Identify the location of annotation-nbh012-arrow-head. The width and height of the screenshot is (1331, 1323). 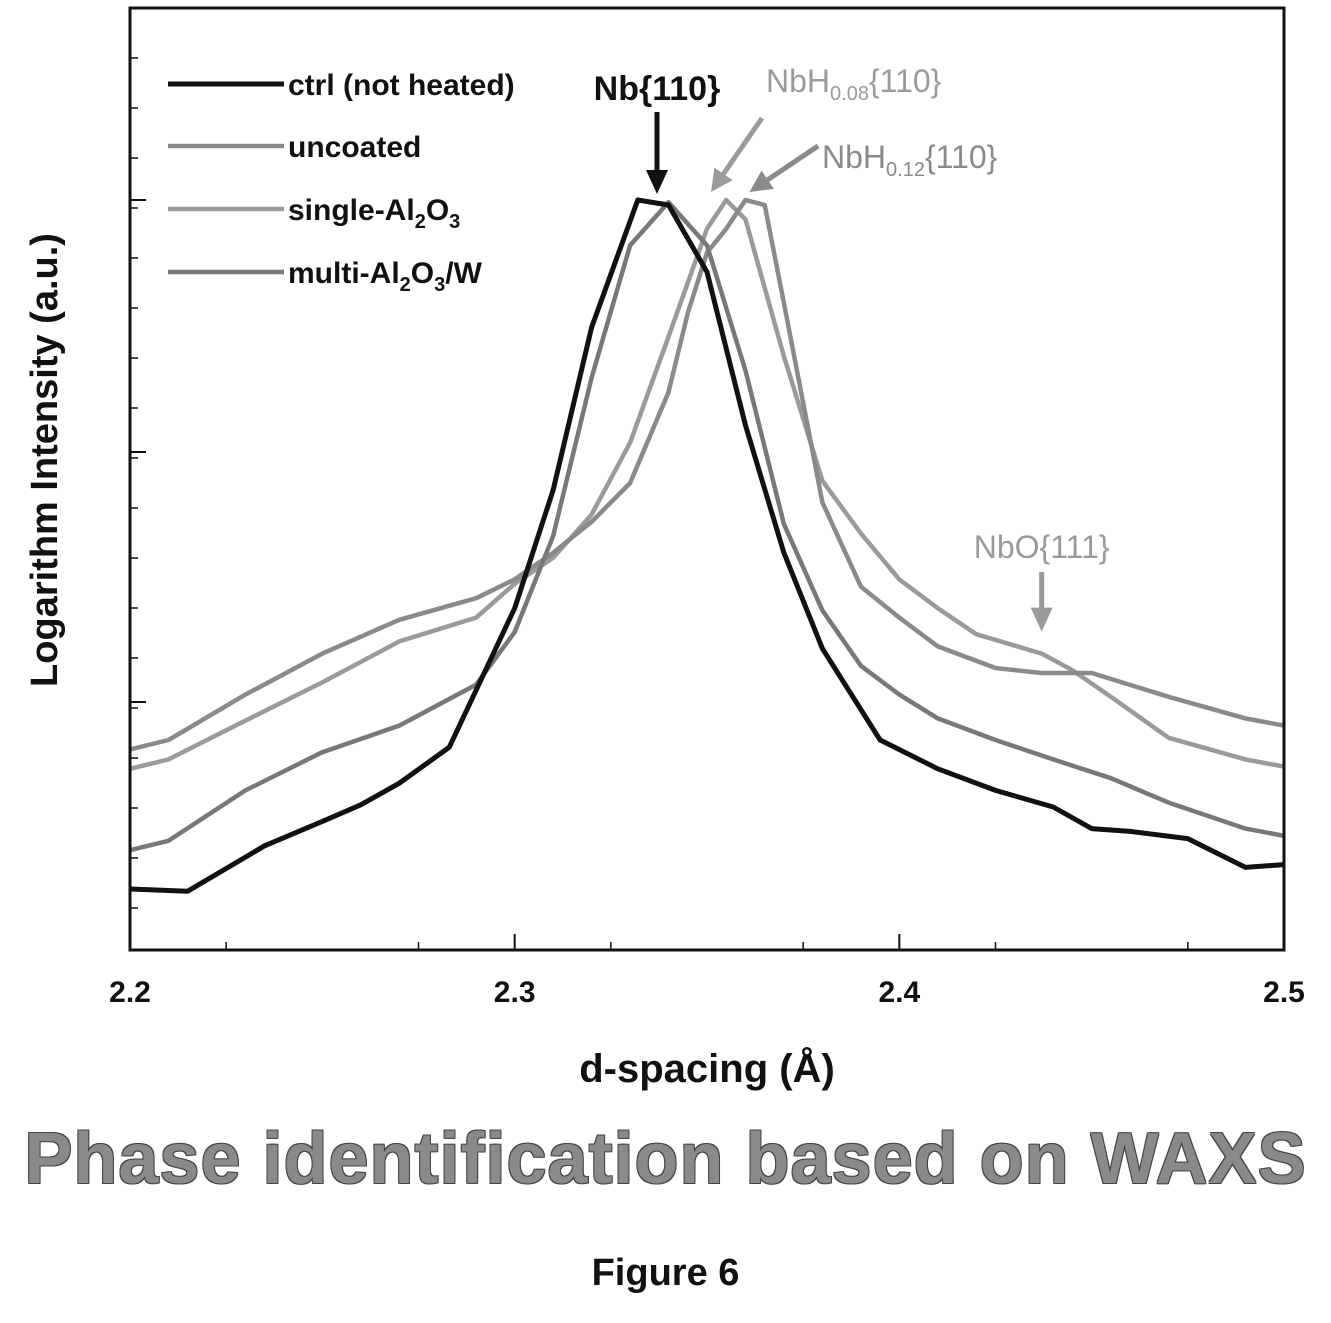
(761, 181).